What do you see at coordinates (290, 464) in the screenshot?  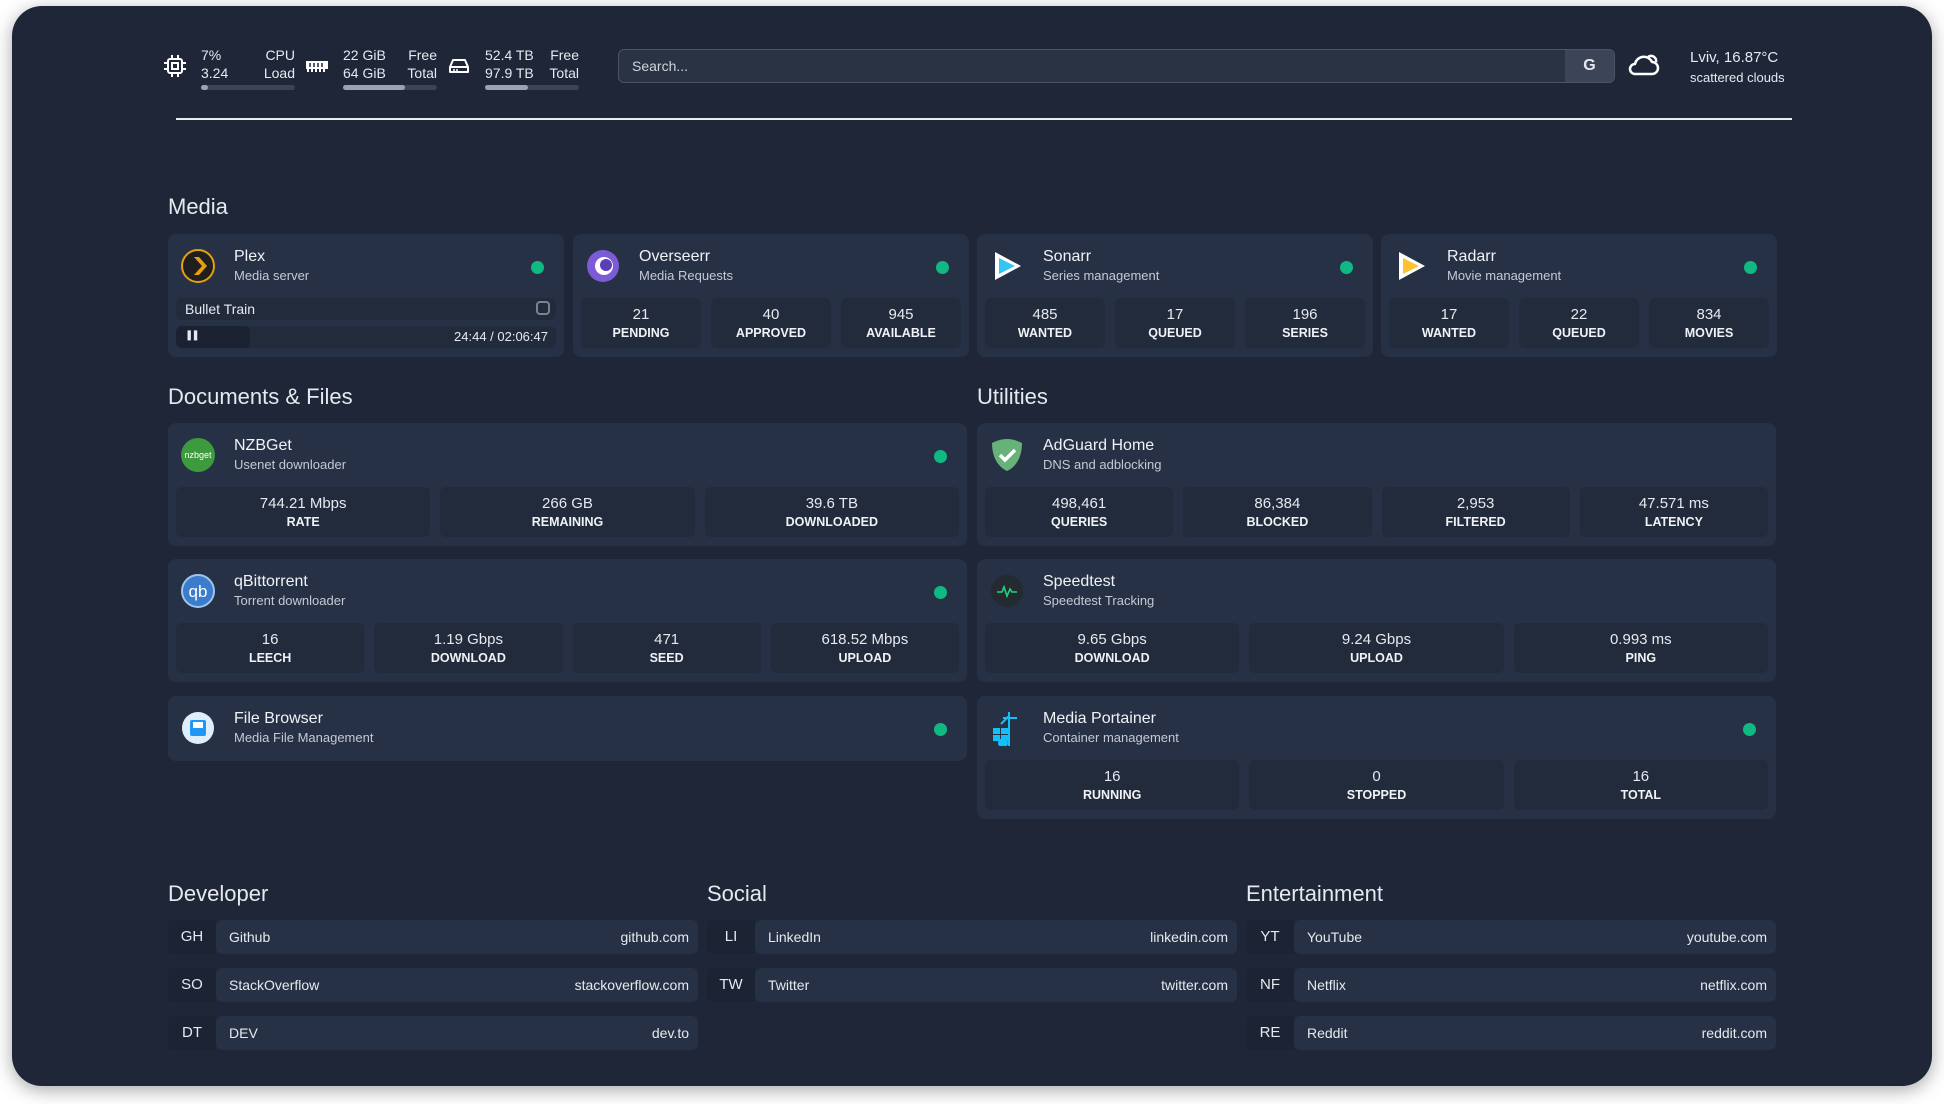 I see `service-description: Usenet downloader` at bounding box center [290, 464].